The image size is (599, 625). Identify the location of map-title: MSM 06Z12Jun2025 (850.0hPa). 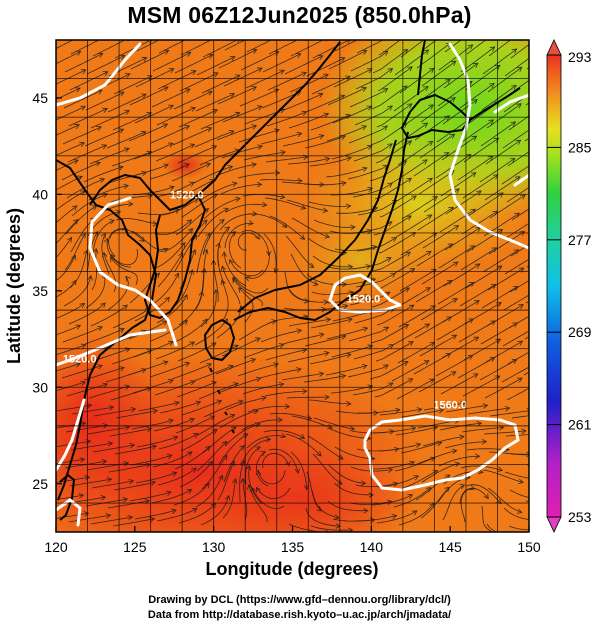
(299, 15).